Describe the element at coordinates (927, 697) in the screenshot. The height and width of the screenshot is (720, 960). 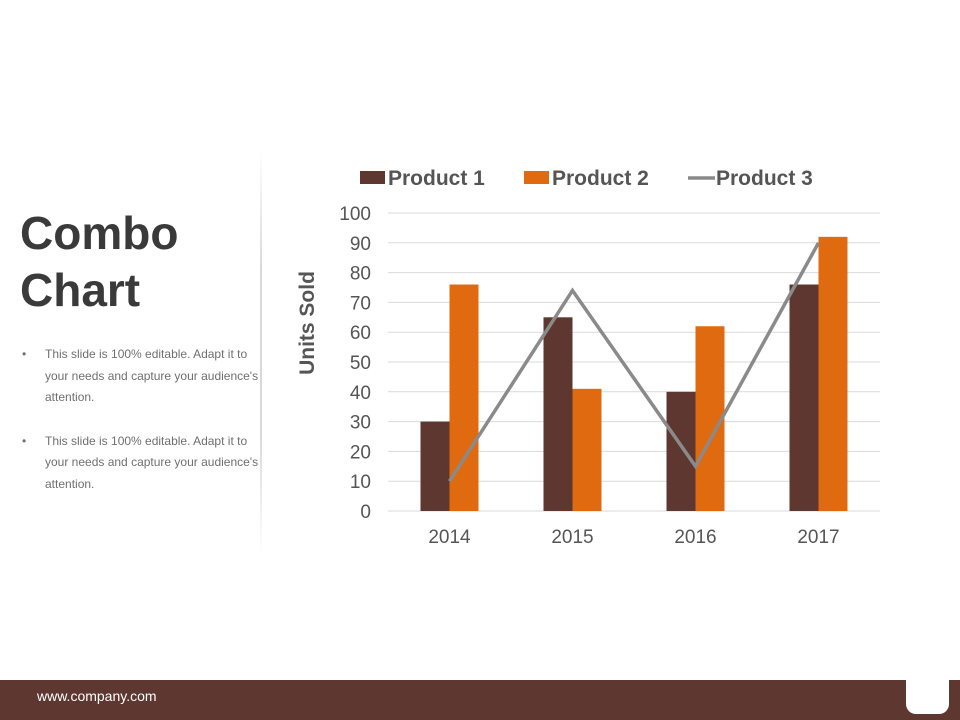
I see `footer-tab` at that location.